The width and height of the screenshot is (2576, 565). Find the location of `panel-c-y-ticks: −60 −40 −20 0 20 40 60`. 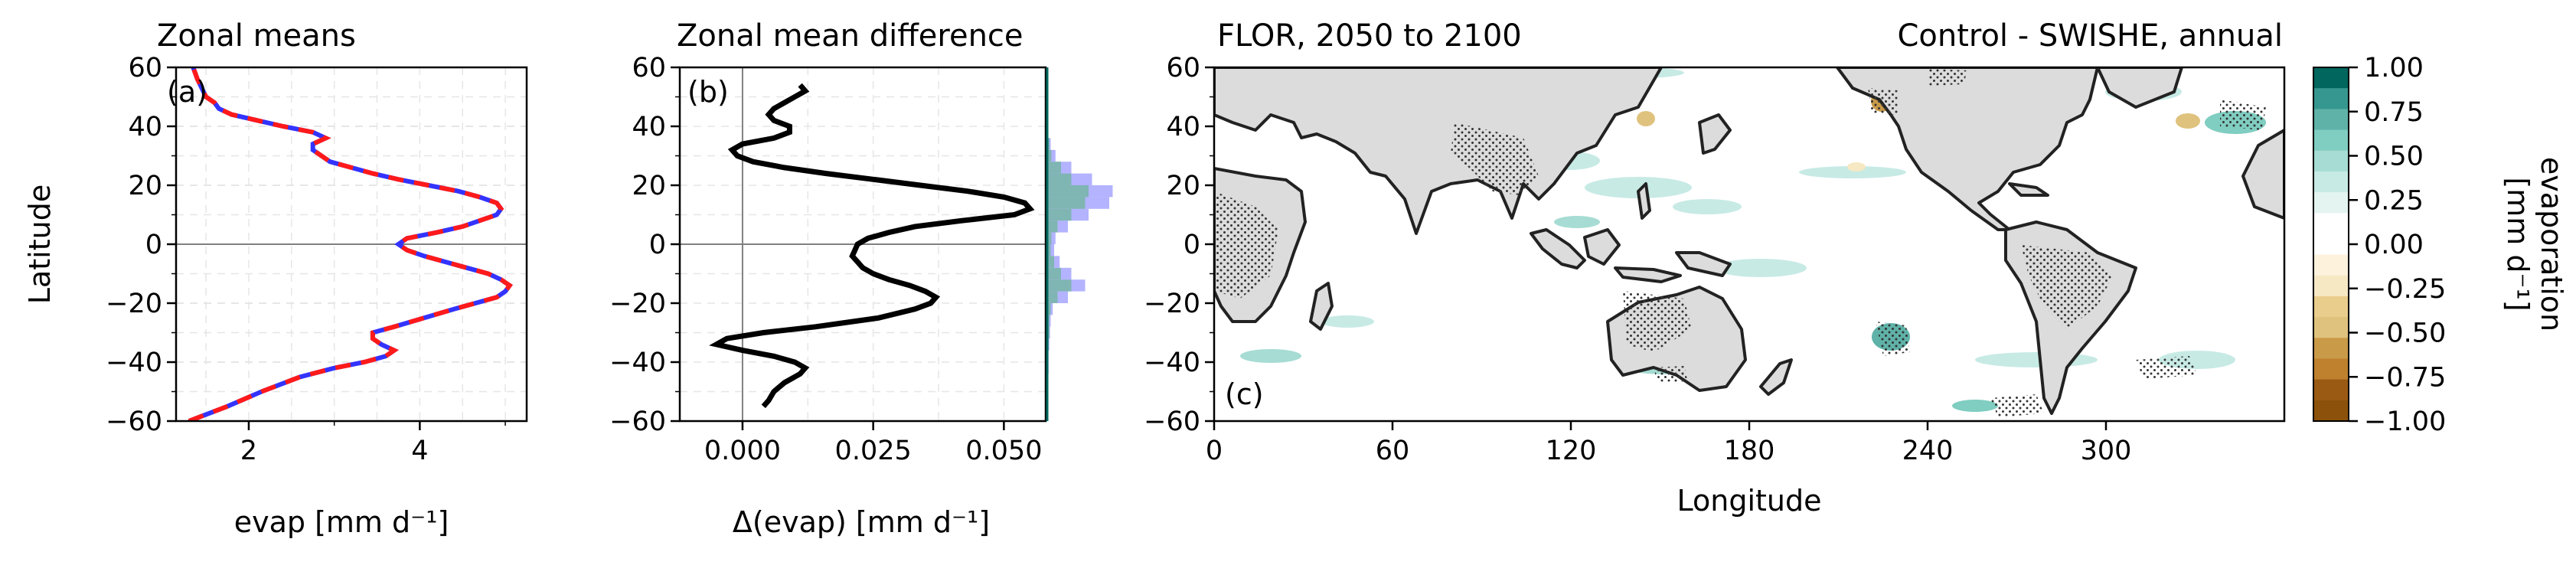

panel-c-y-ticks: −60 −40 −20 0 20 40 60 is located at coordinates (1179, 245).